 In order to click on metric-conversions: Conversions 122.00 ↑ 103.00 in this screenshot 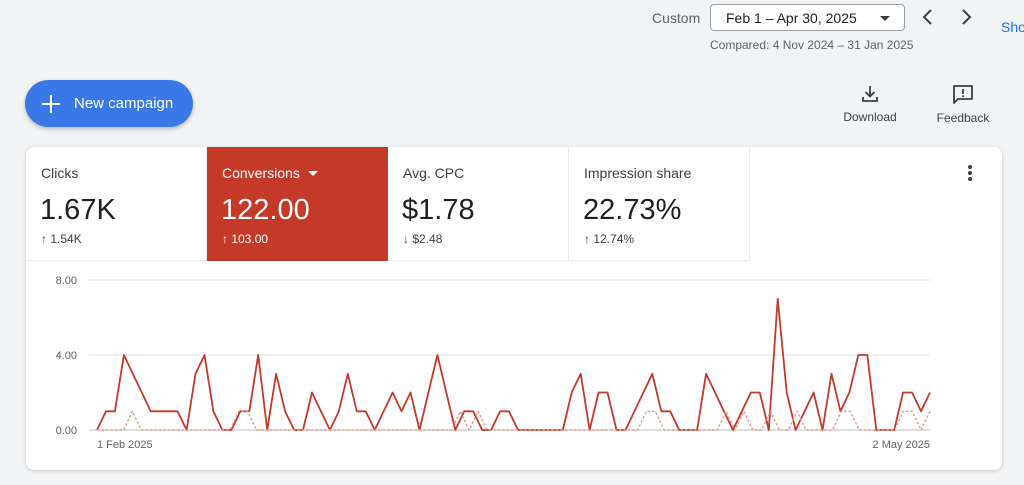, I will do `click(297, 204)`.